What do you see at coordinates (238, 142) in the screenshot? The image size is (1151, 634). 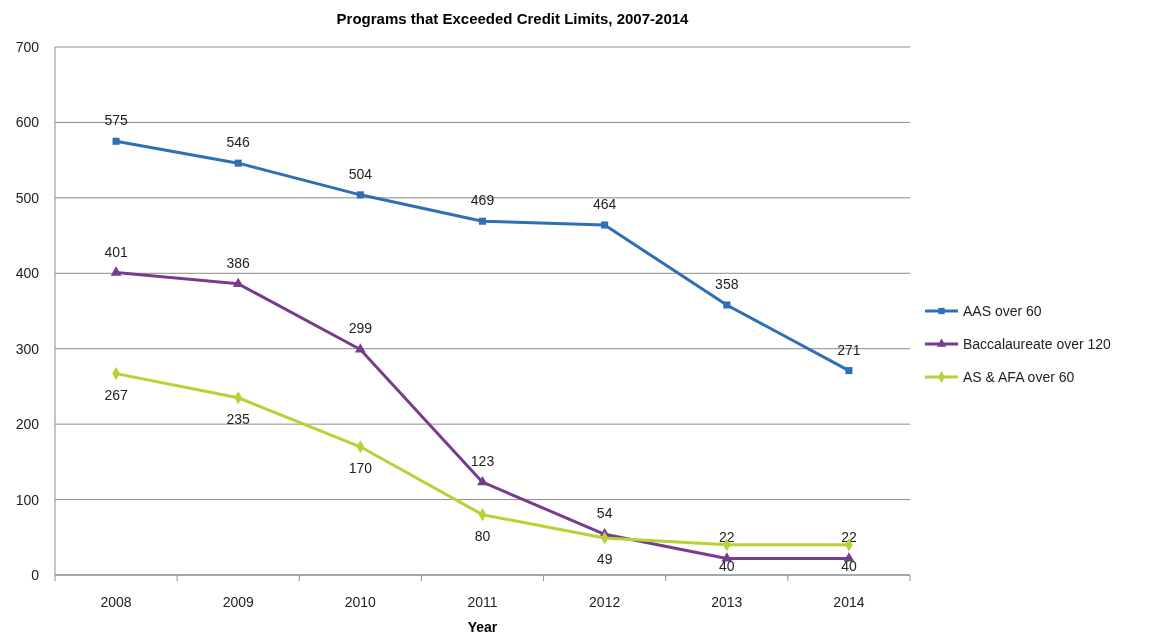 I see `data-label: 546` at bounding box center [238, 142].